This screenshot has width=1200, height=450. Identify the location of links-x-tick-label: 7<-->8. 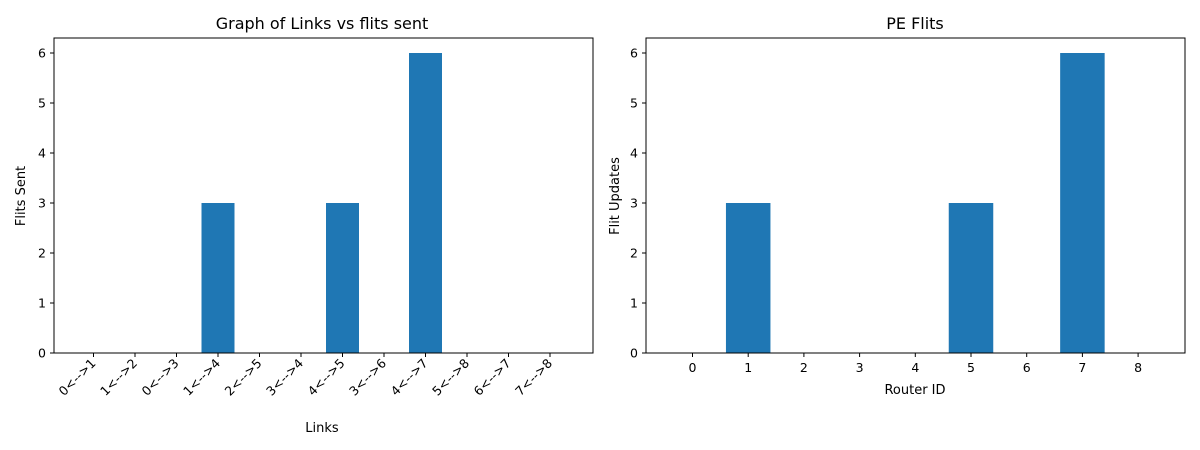
(533, 376).